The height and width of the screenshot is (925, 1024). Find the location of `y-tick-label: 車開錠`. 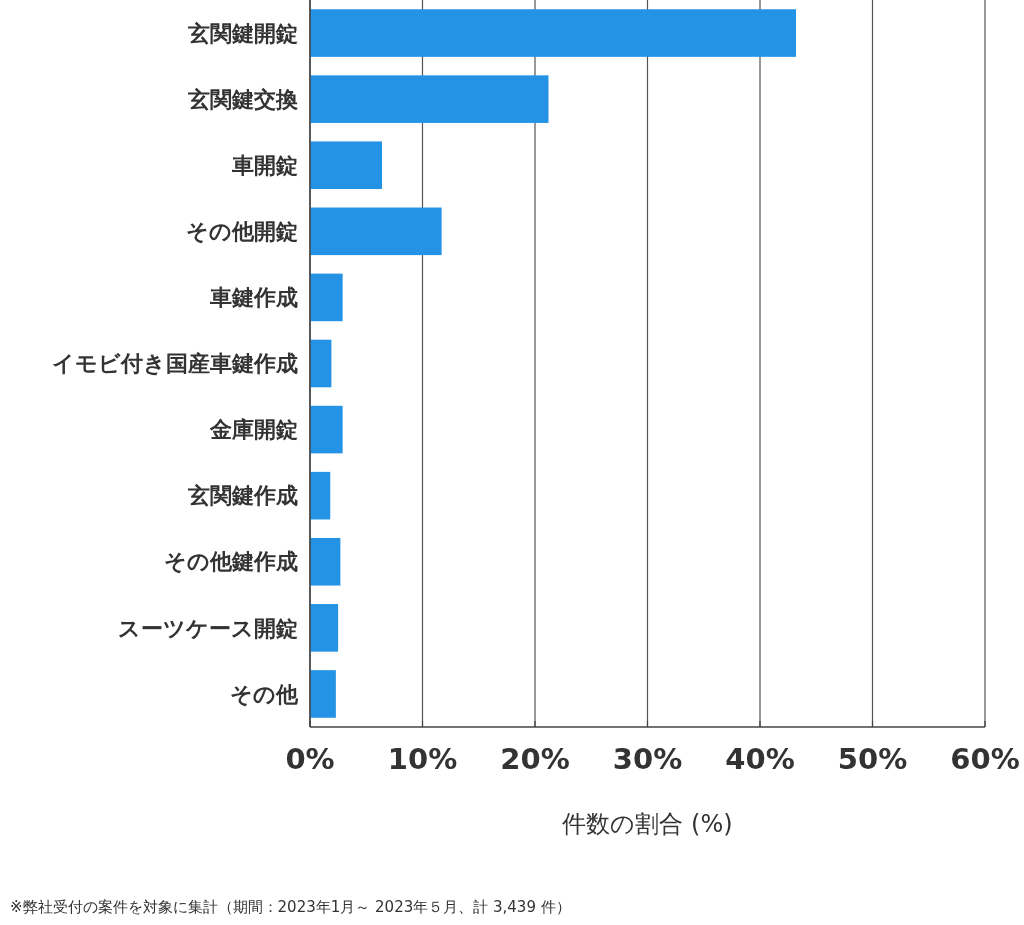

y-tick-label: 車開錠 is located at coordinates (264, 165).